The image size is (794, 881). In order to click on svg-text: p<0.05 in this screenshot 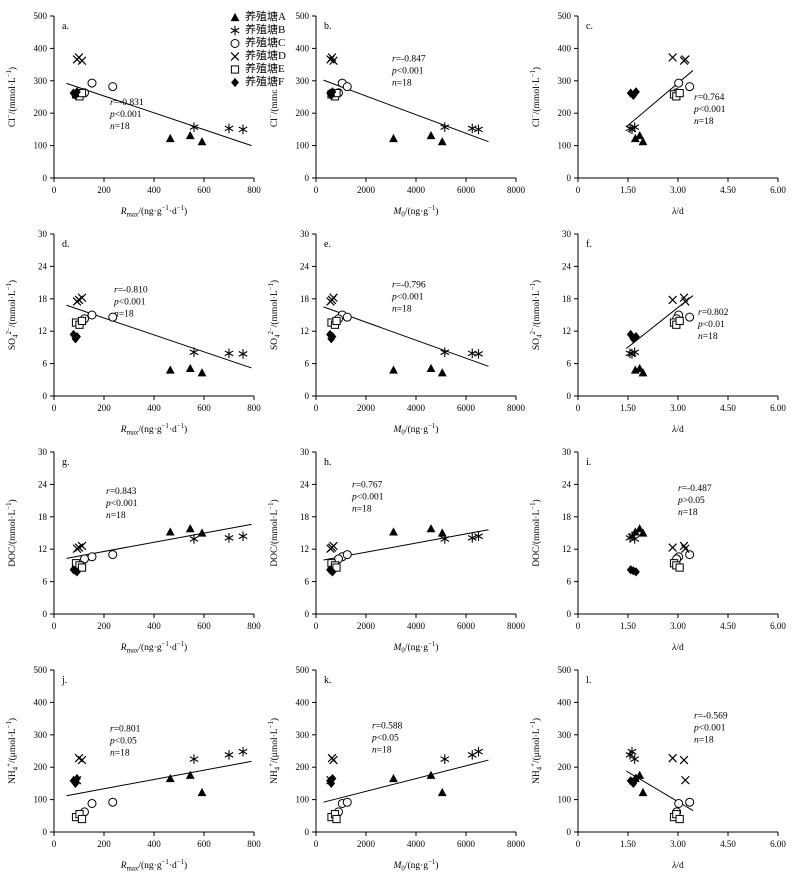, I will do `click(385, 738)`.